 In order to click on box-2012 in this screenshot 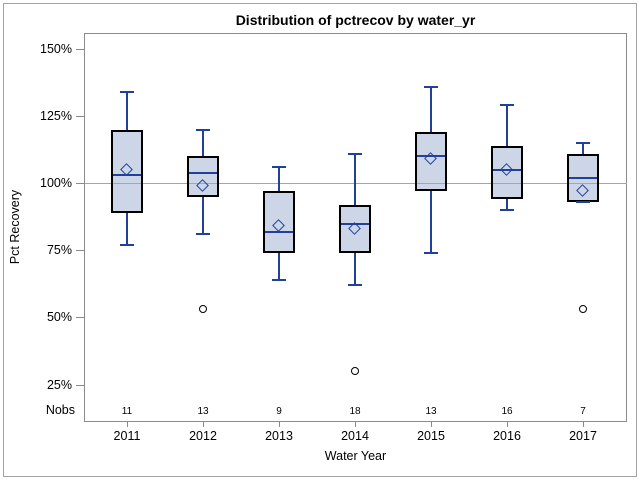, I will do `click(203, 176)`.